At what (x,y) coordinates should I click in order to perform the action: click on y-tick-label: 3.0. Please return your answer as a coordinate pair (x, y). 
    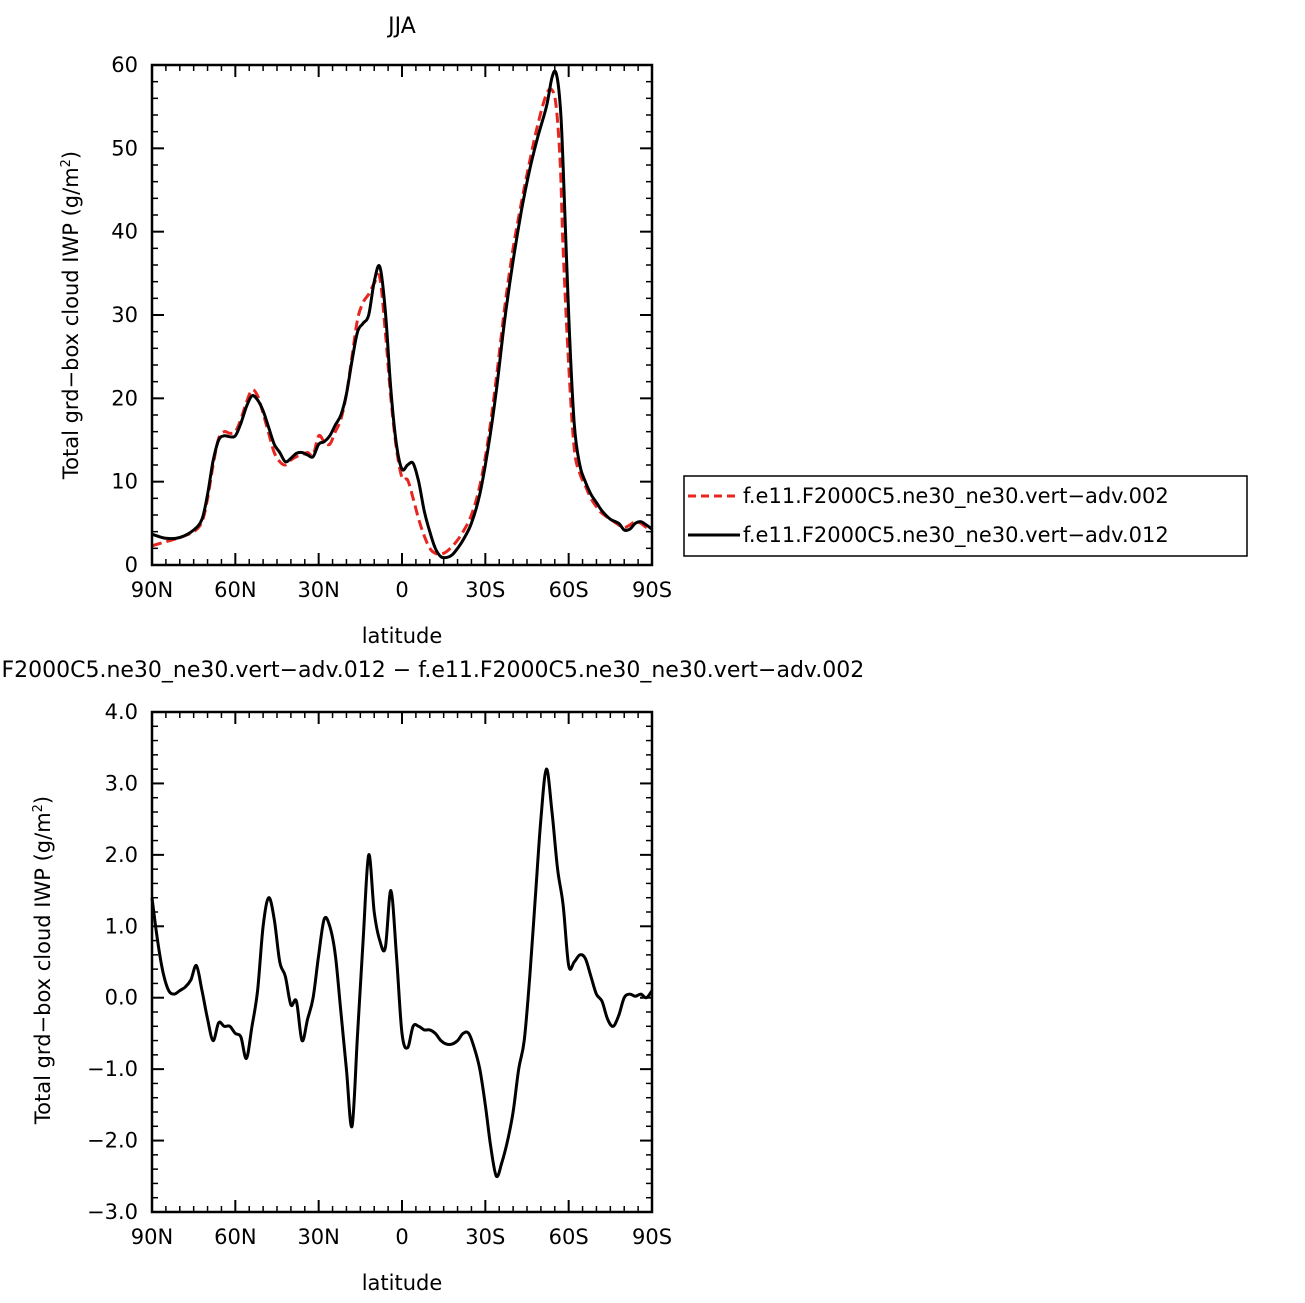
    Looking at the image, I should click on (121, 783).